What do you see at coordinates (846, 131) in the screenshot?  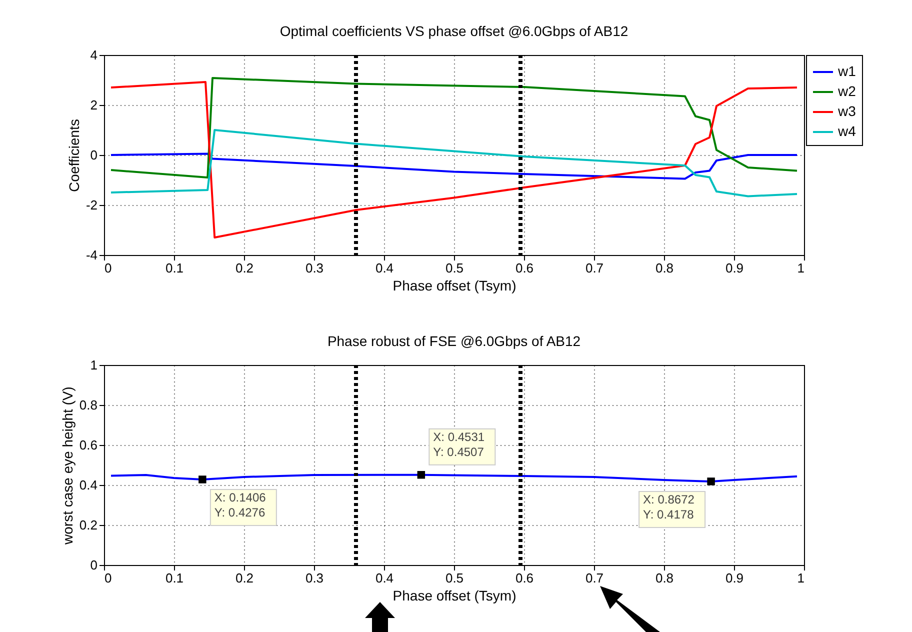 I see `legend-label: w4` at bounding box center [846, 131].